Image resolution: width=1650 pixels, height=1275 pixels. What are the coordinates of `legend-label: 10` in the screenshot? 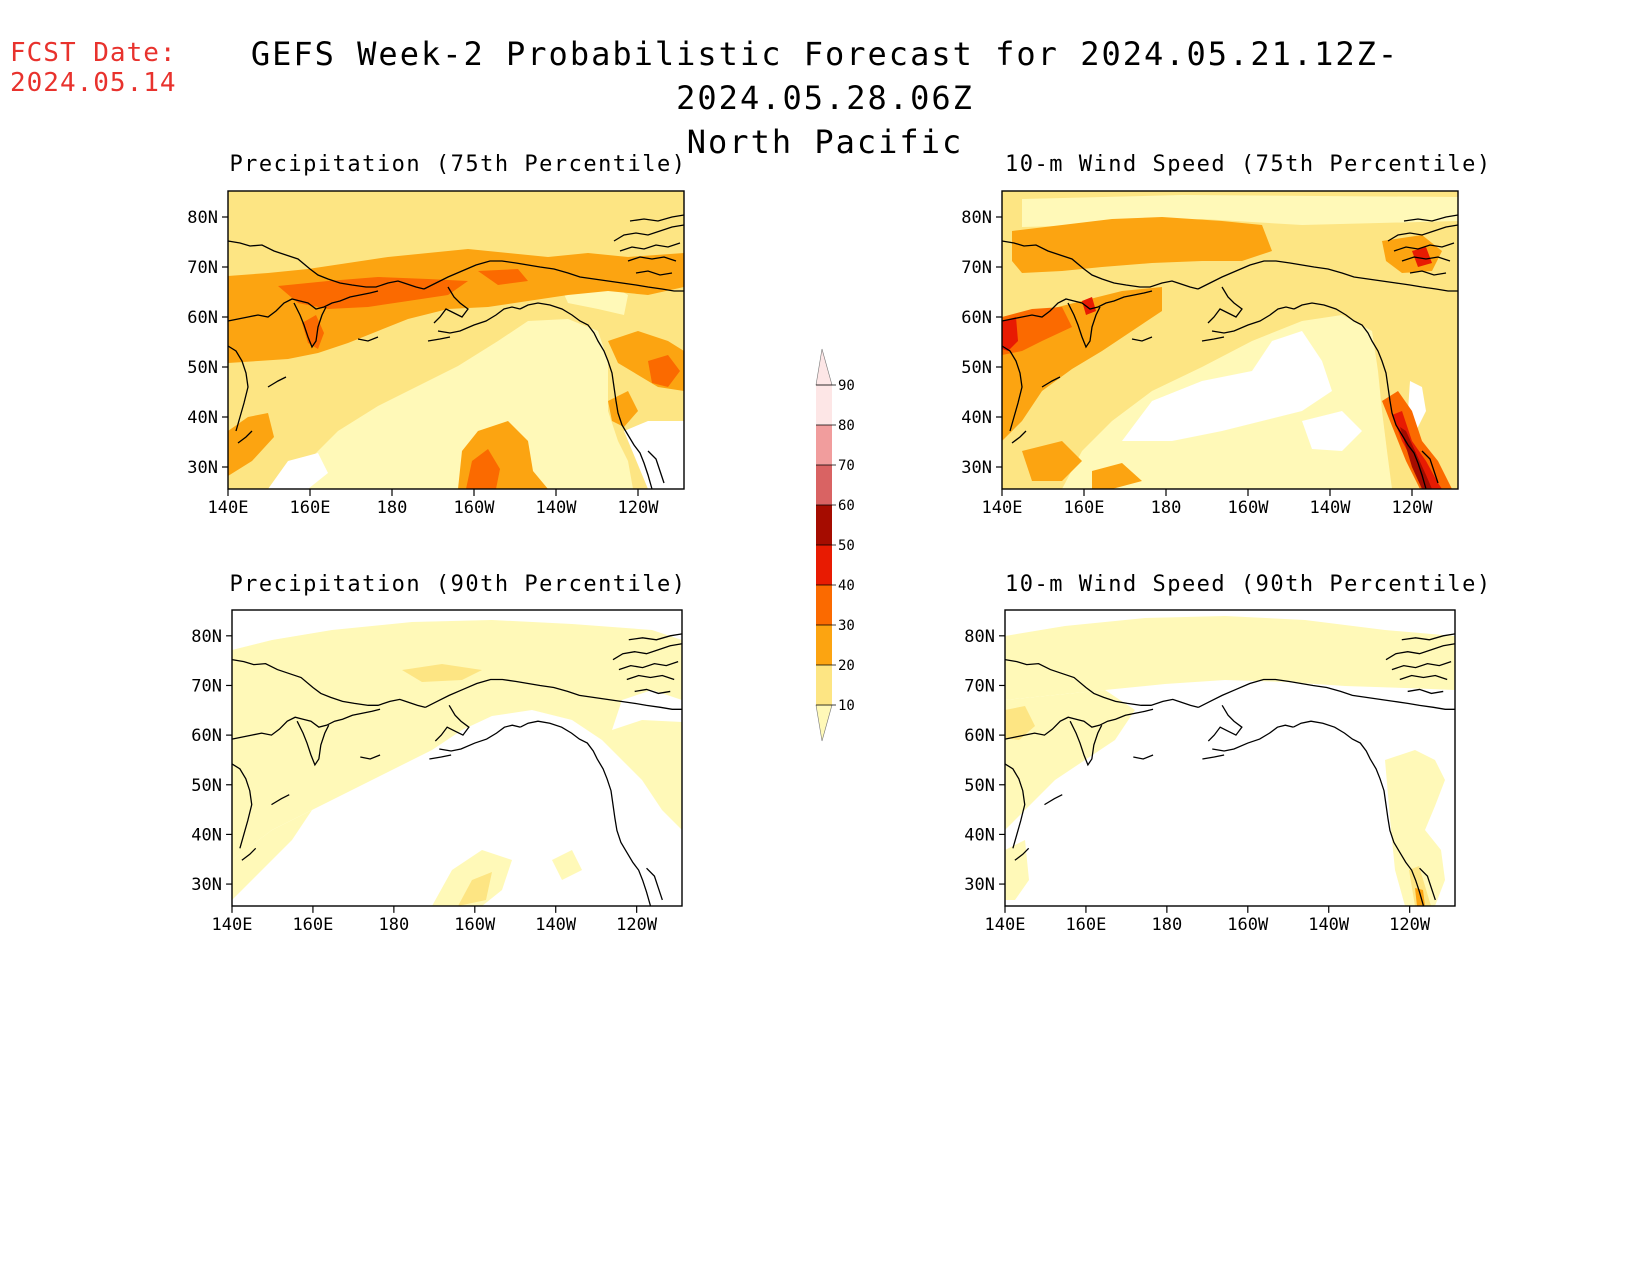 It's located at (846, 706).